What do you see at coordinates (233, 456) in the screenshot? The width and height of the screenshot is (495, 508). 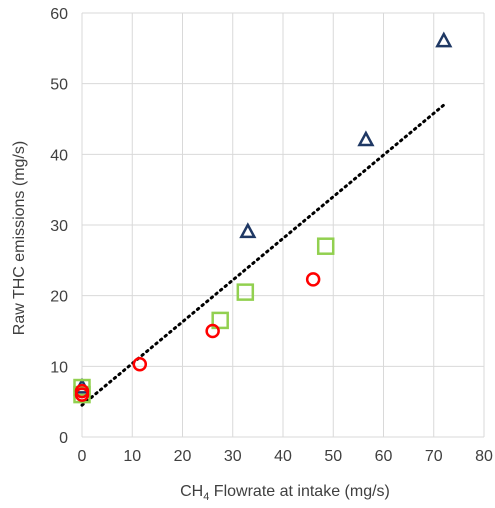 I see `x-tick-label: 30` at bounding box center [233, 456].